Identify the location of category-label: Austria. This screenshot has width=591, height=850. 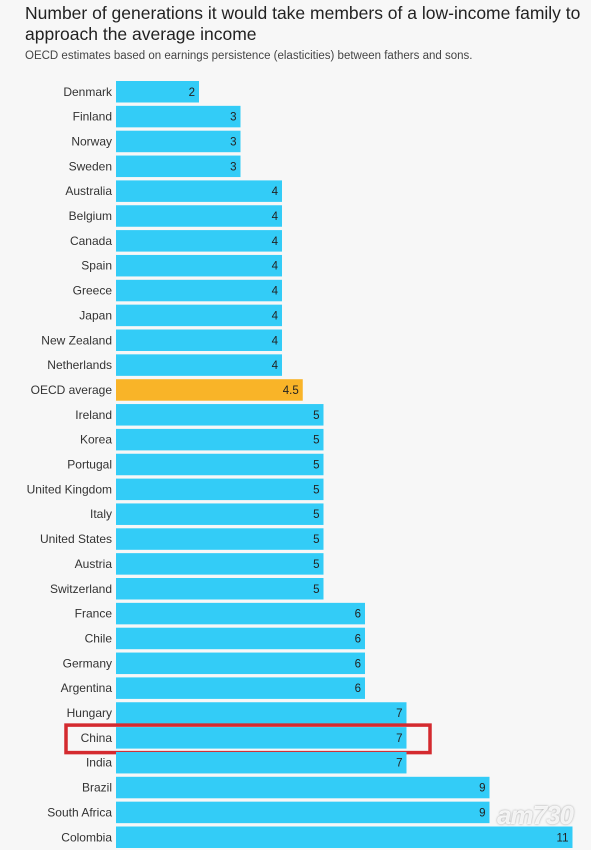
(94, 564).